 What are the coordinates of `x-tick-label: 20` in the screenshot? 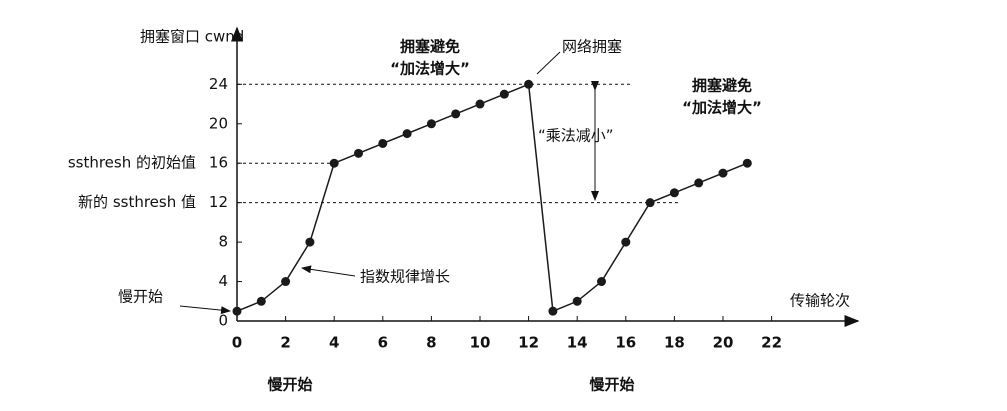 It's located at (723, 343).